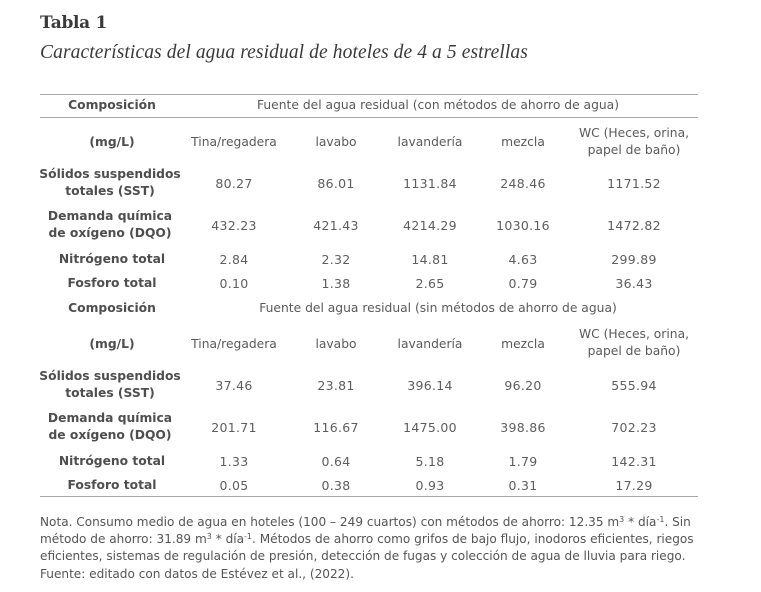 The width and height of the screenshot is (761, 592). Describe the element at coordinates (430, 283) in the screenshot. I see `table-cell: 2.65` at that location.